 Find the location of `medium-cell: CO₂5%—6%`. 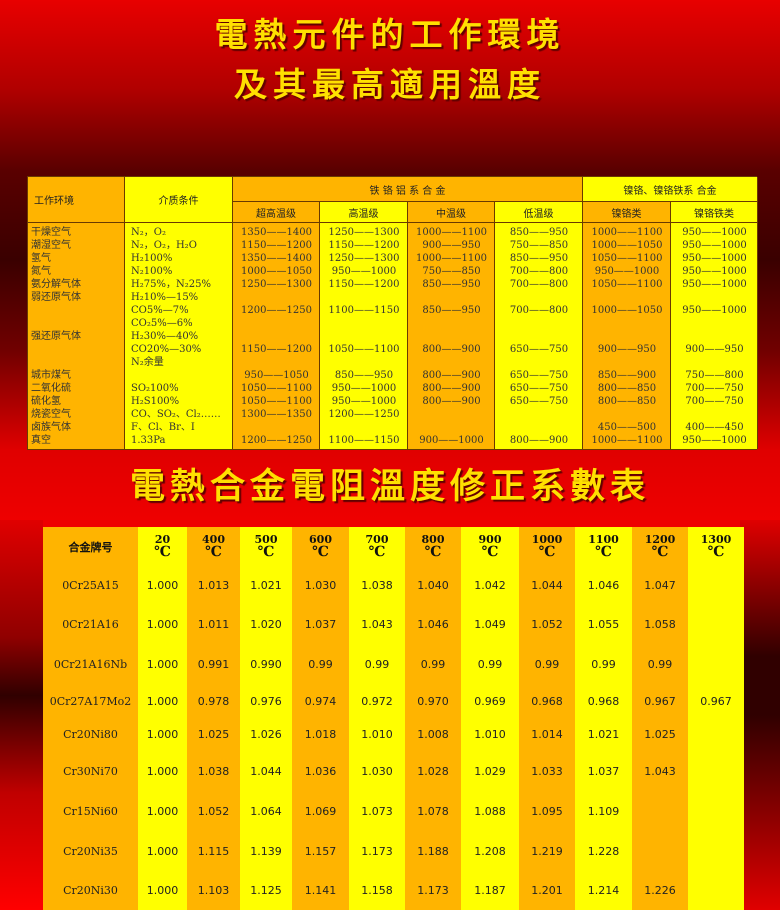

medium-cell: CO₂5%—6% is located at coordinates (162, 323).